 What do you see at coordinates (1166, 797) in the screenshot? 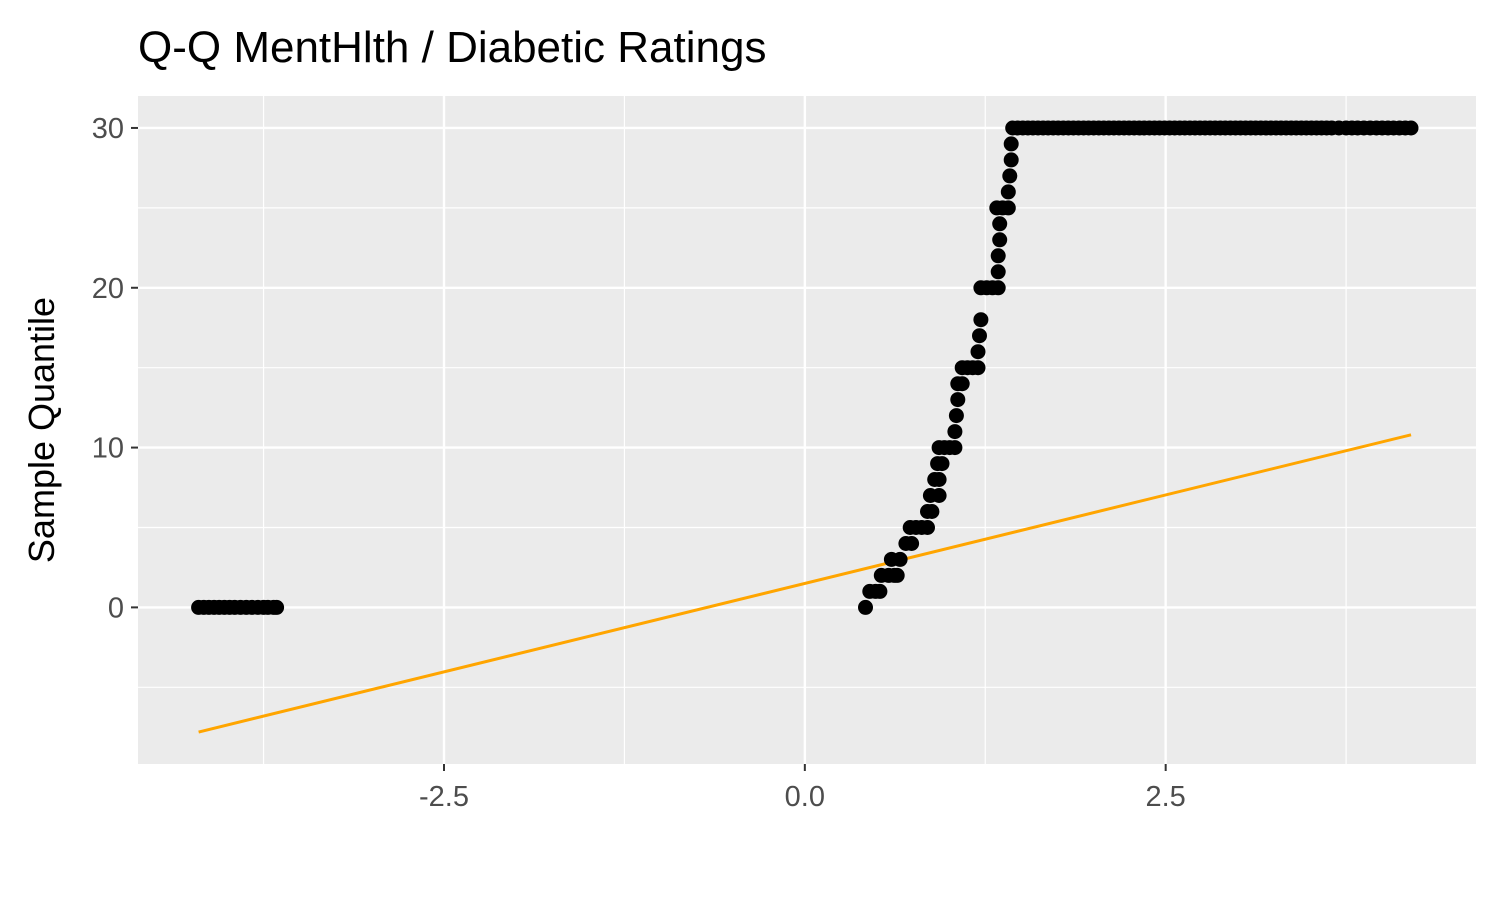
I see `x-tick-label-2: 2.5` at bounding box center [1166, 797].